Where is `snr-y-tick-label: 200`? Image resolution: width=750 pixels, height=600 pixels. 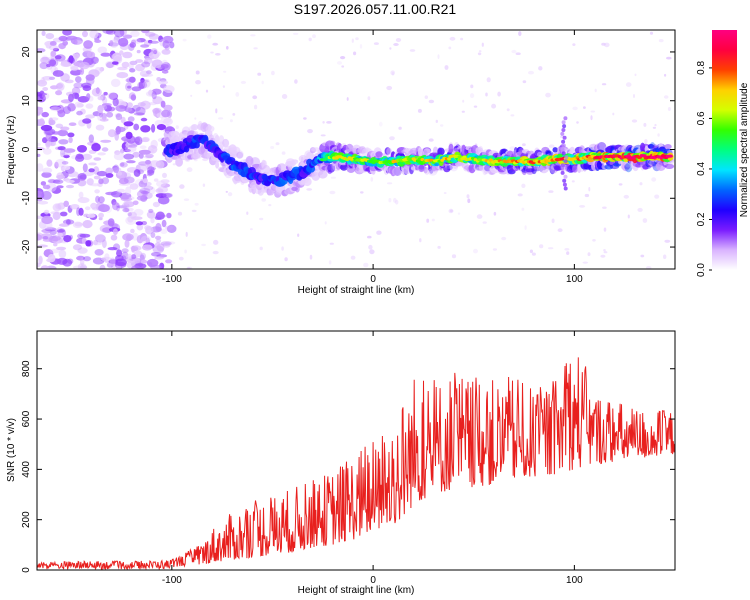
snr-y-tick-label: 200 is located at coordinates (26, 519).